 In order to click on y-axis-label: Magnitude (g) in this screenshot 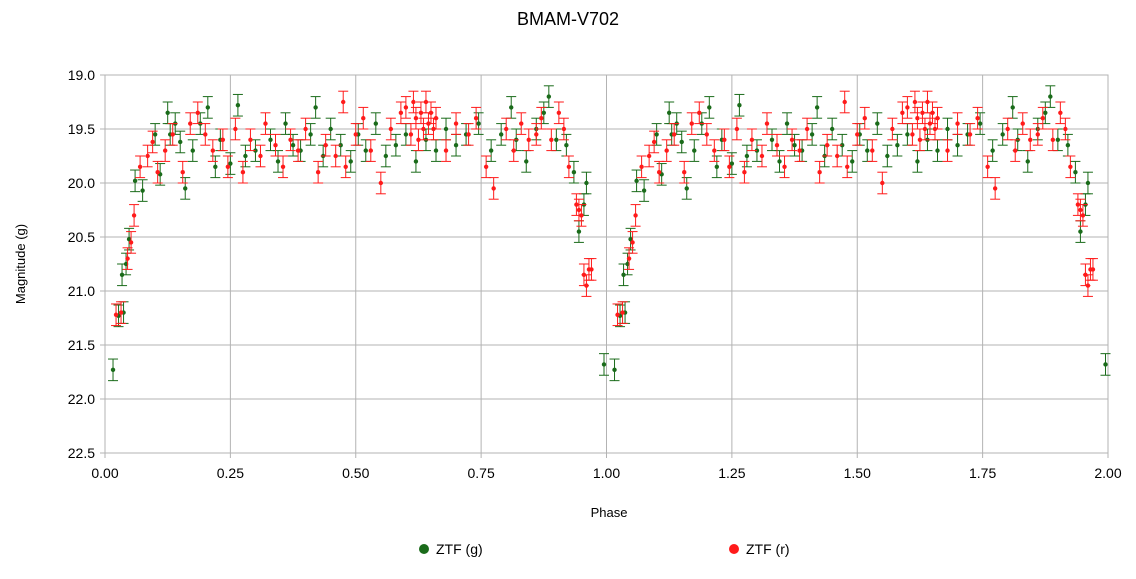, I will do `click(20, 264)`.